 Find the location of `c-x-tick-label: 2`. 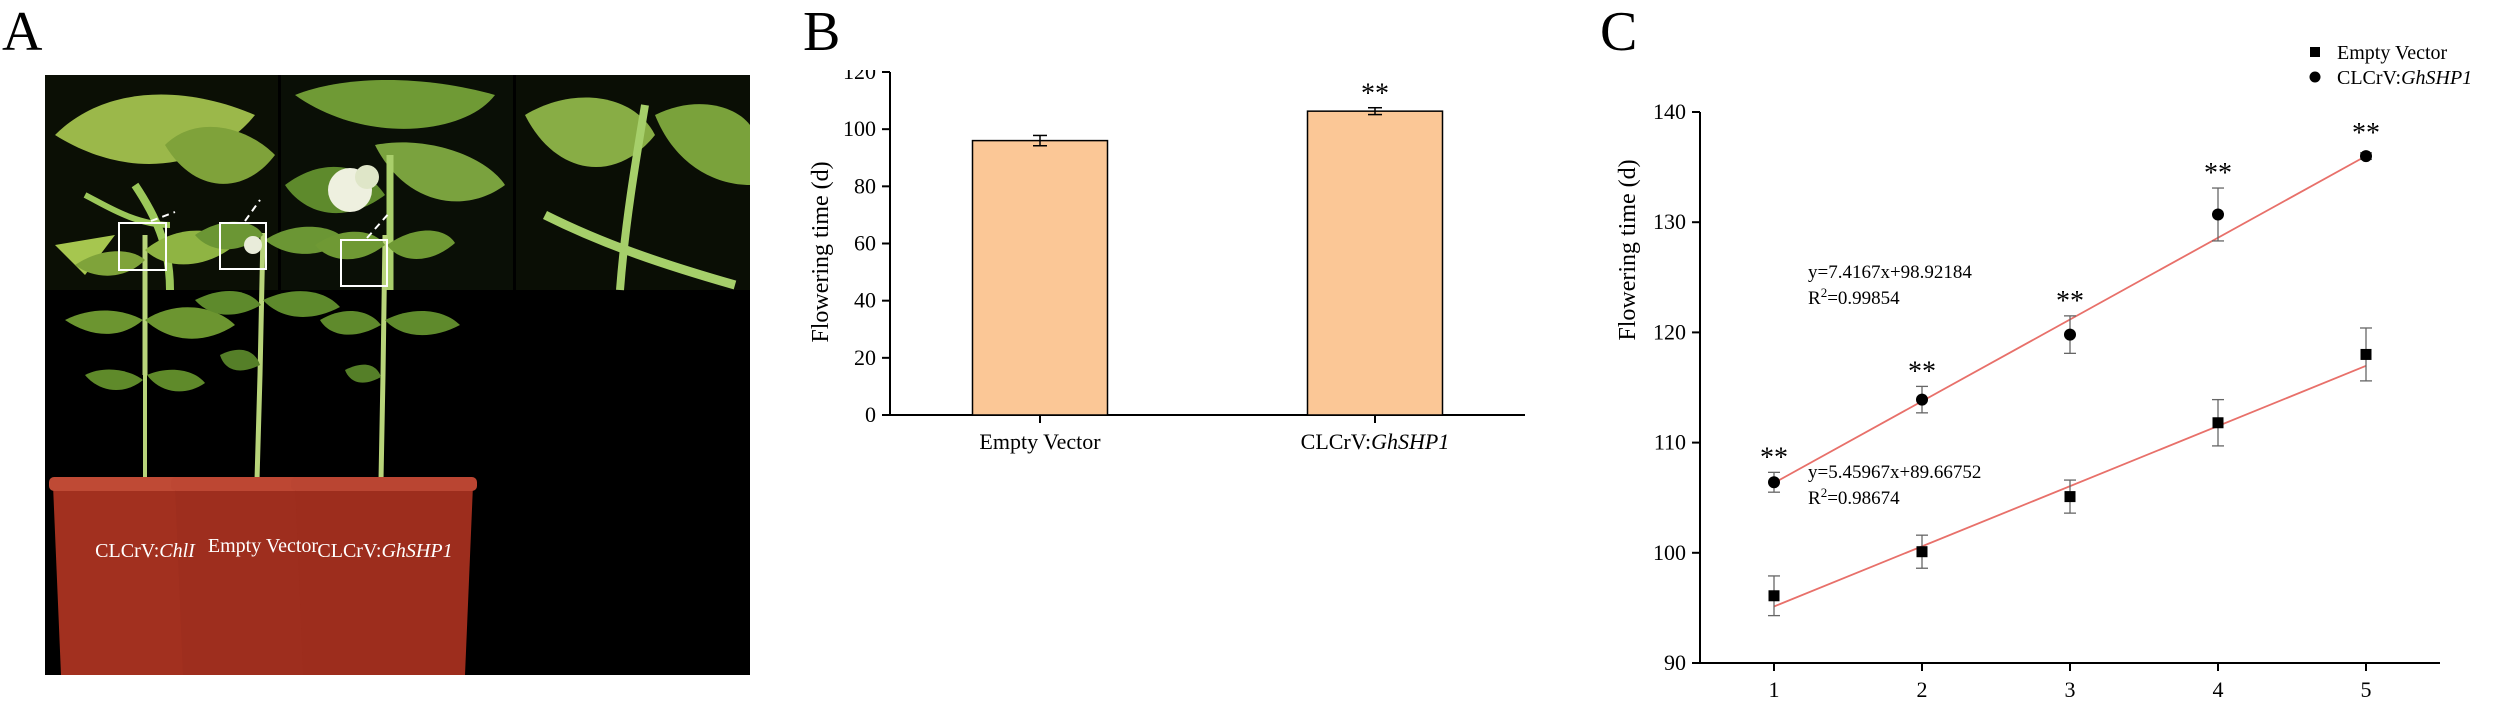

c-x-tick-label: 2 is located at coordinates (1922, 689).